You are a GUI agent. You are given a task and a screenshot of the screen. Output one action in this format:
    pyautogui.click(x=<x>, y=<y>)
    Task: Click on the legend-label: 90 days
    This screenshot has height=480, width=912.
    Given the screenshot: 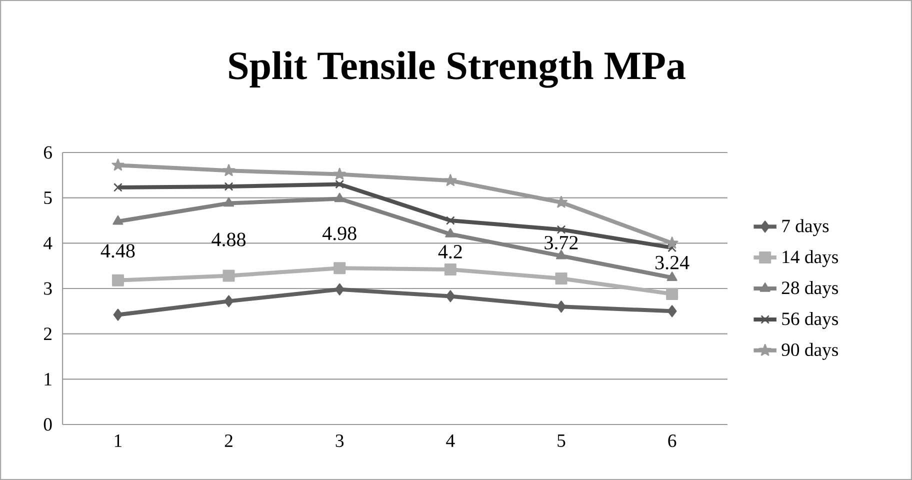 What is the action you would take?
    pyautogui.click(x=810, y=351)
    